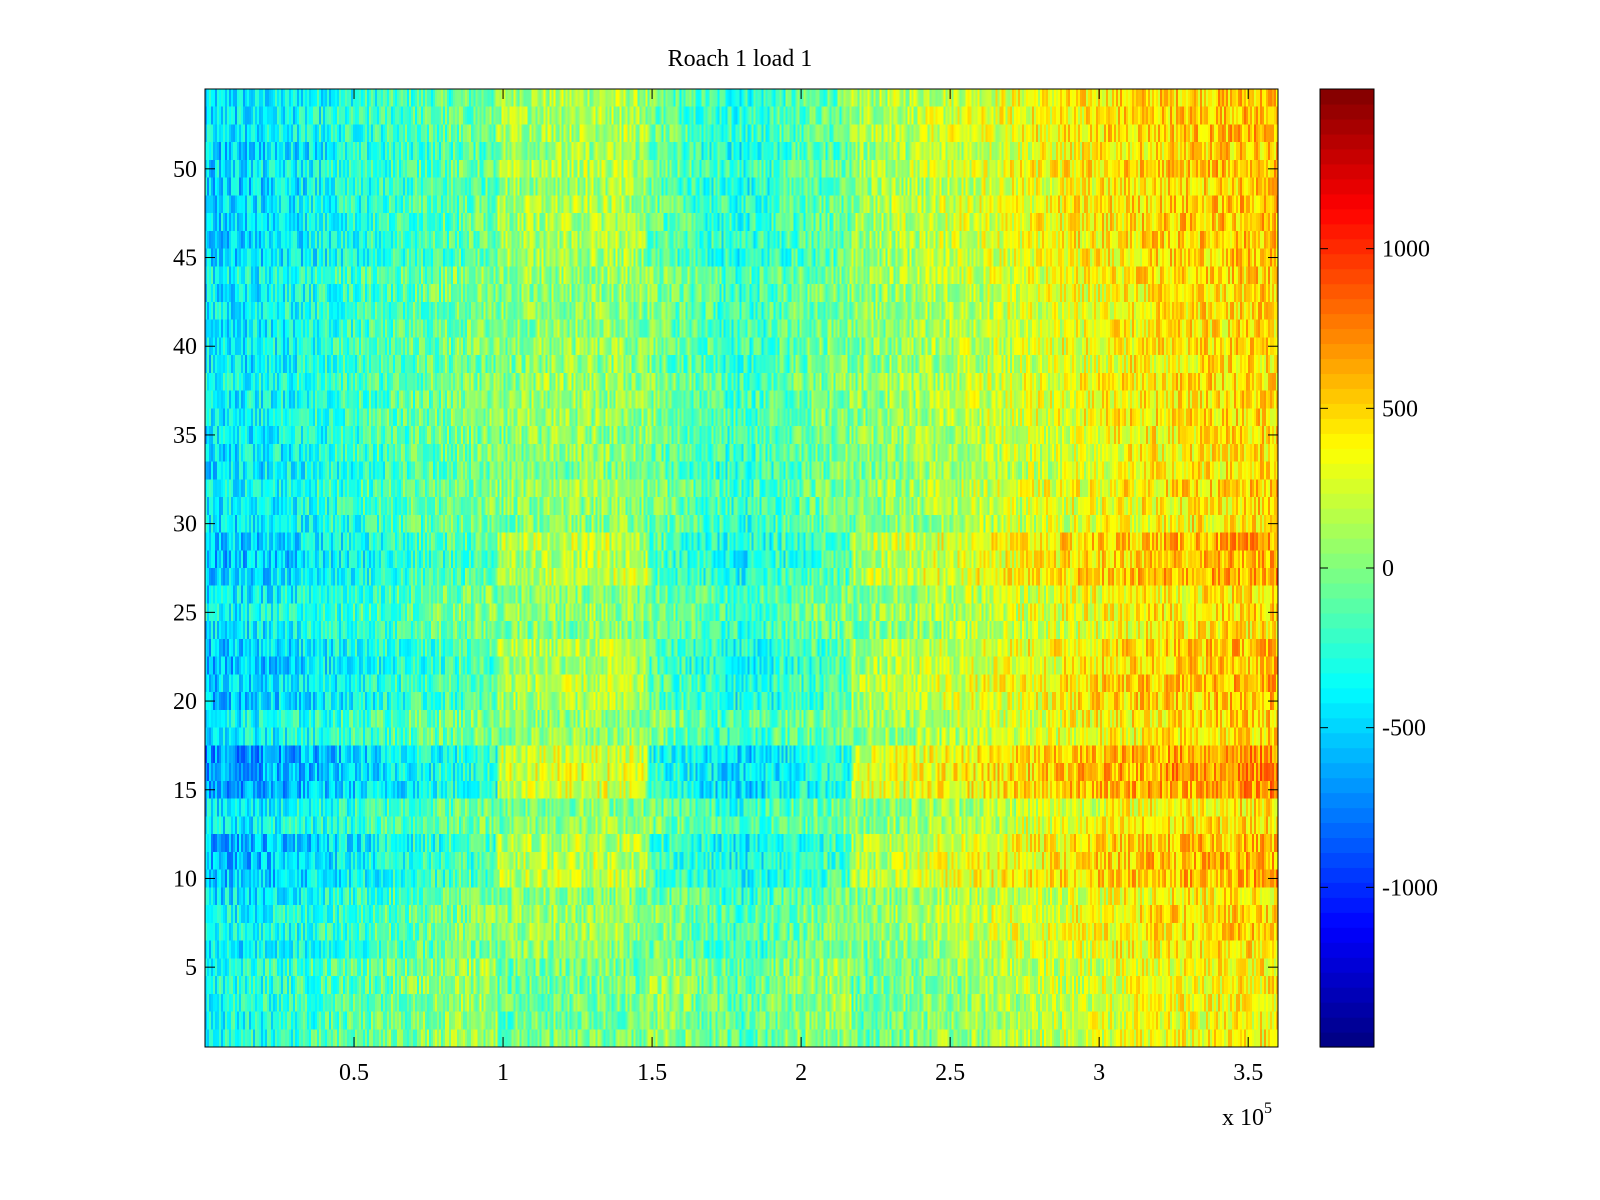  I want to click on colorbar-tick-label: -1000, so click(1410, 888).